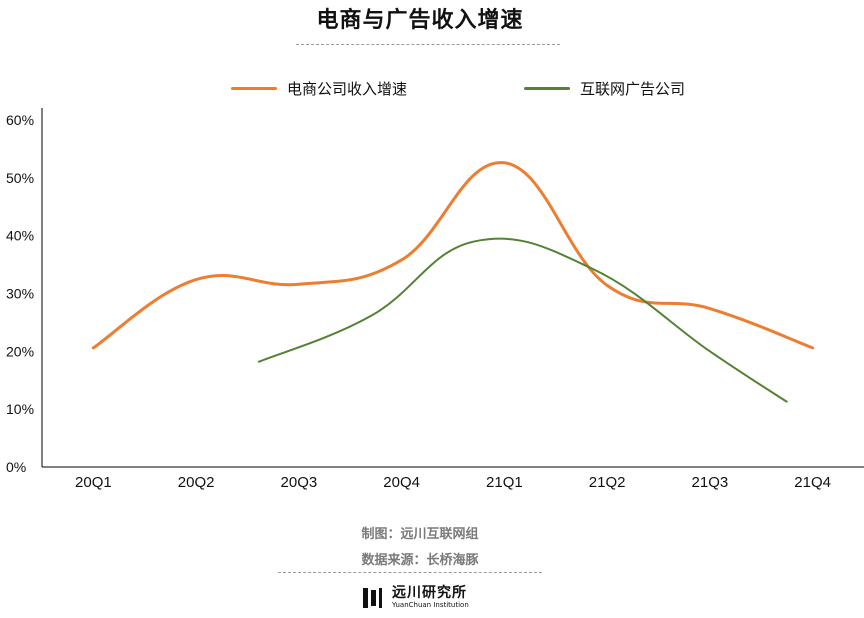  I want to click on x-tick-label: 21Q1, so click(504, 482).